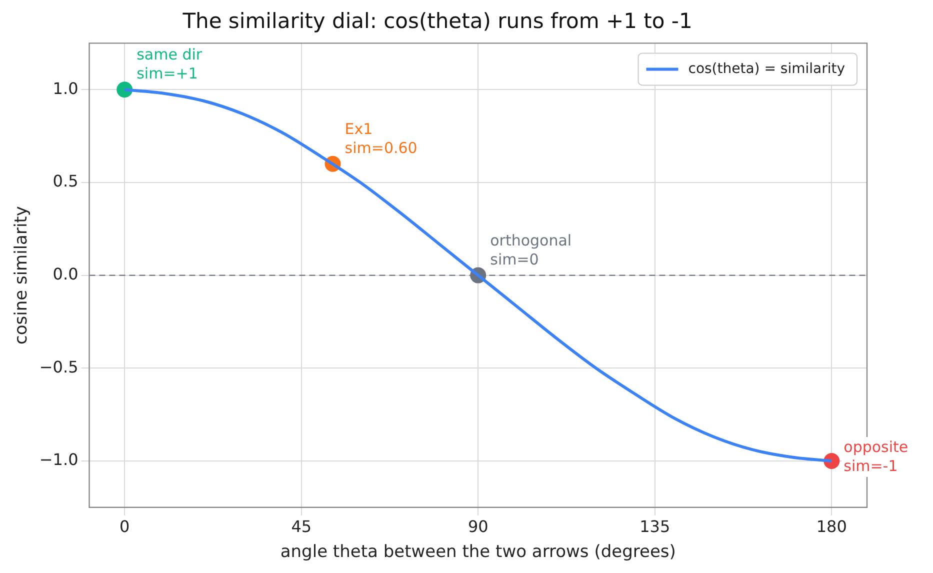 The image size is (933, 573). I want to click on data-label: same dir sim=+1, so click(169, 64).